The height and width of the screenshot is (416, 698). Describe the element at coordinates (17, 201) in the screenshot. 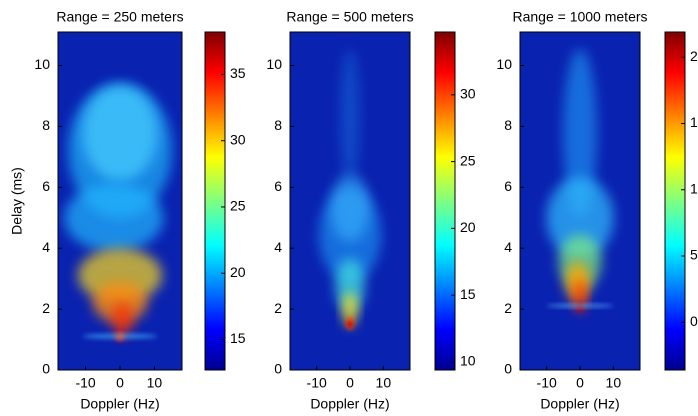

I see `y-axis-label: Delay (ms)` at that location.